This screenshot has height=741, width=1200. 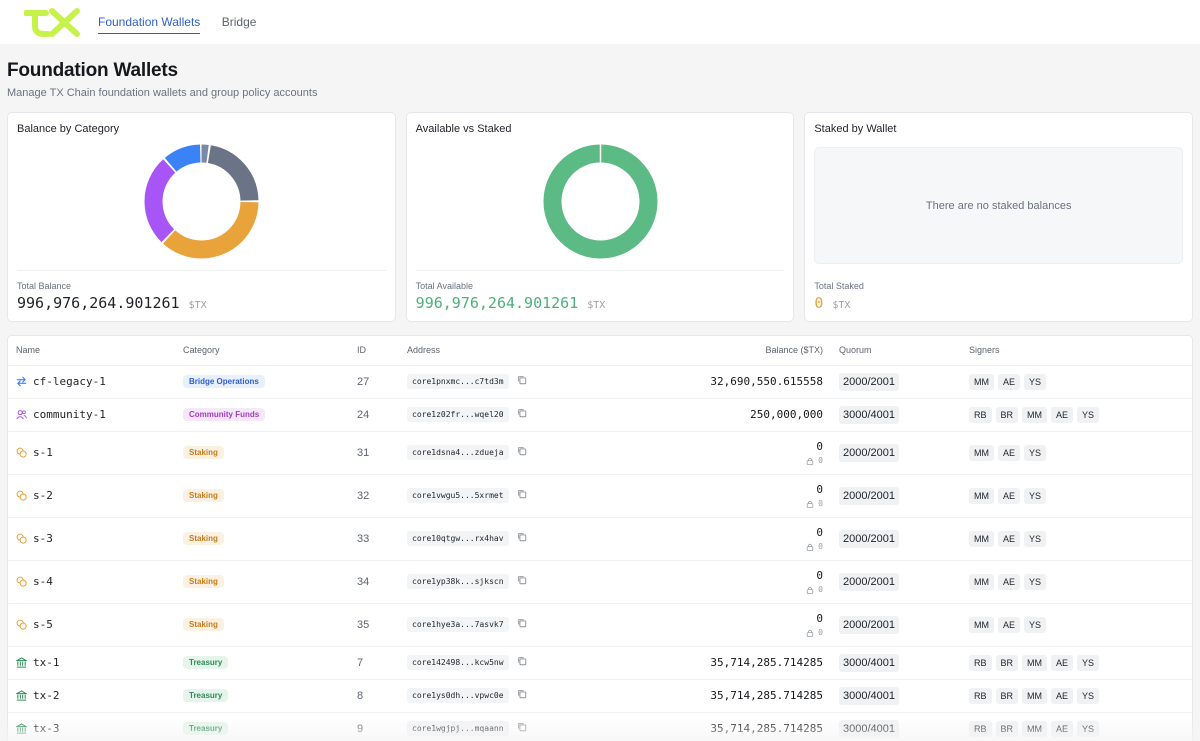 I want to click on balance-cell: 35,714,285.714285, so click(x=690, y=663).